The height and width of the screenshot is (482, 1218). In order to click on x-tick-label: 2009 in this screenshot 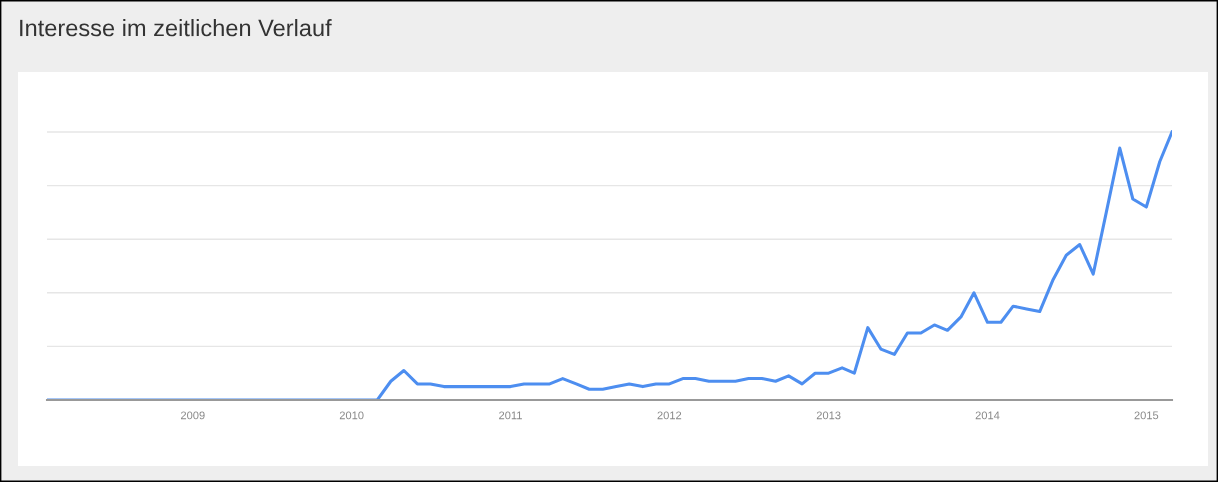, I will do `click(192, 415)`.